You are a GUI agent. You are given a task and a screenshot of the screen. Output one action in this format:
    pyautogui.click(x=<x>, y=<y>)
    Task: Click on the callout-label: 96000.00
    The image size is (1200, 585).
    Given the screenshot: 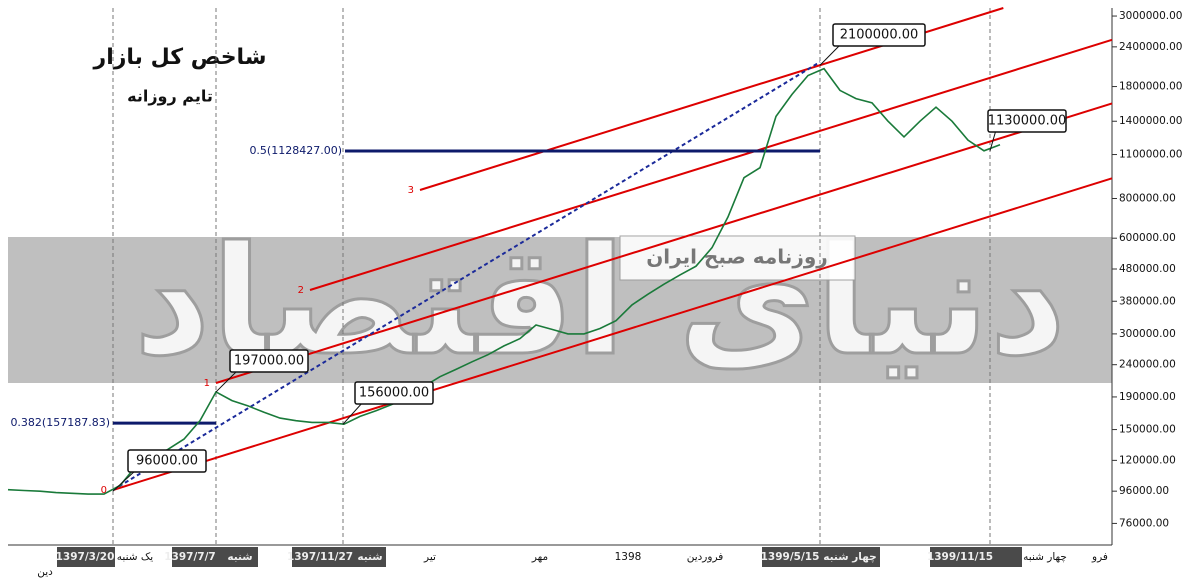 What is the action you would take?
    pyautogui.click(x=167, y=461)
    